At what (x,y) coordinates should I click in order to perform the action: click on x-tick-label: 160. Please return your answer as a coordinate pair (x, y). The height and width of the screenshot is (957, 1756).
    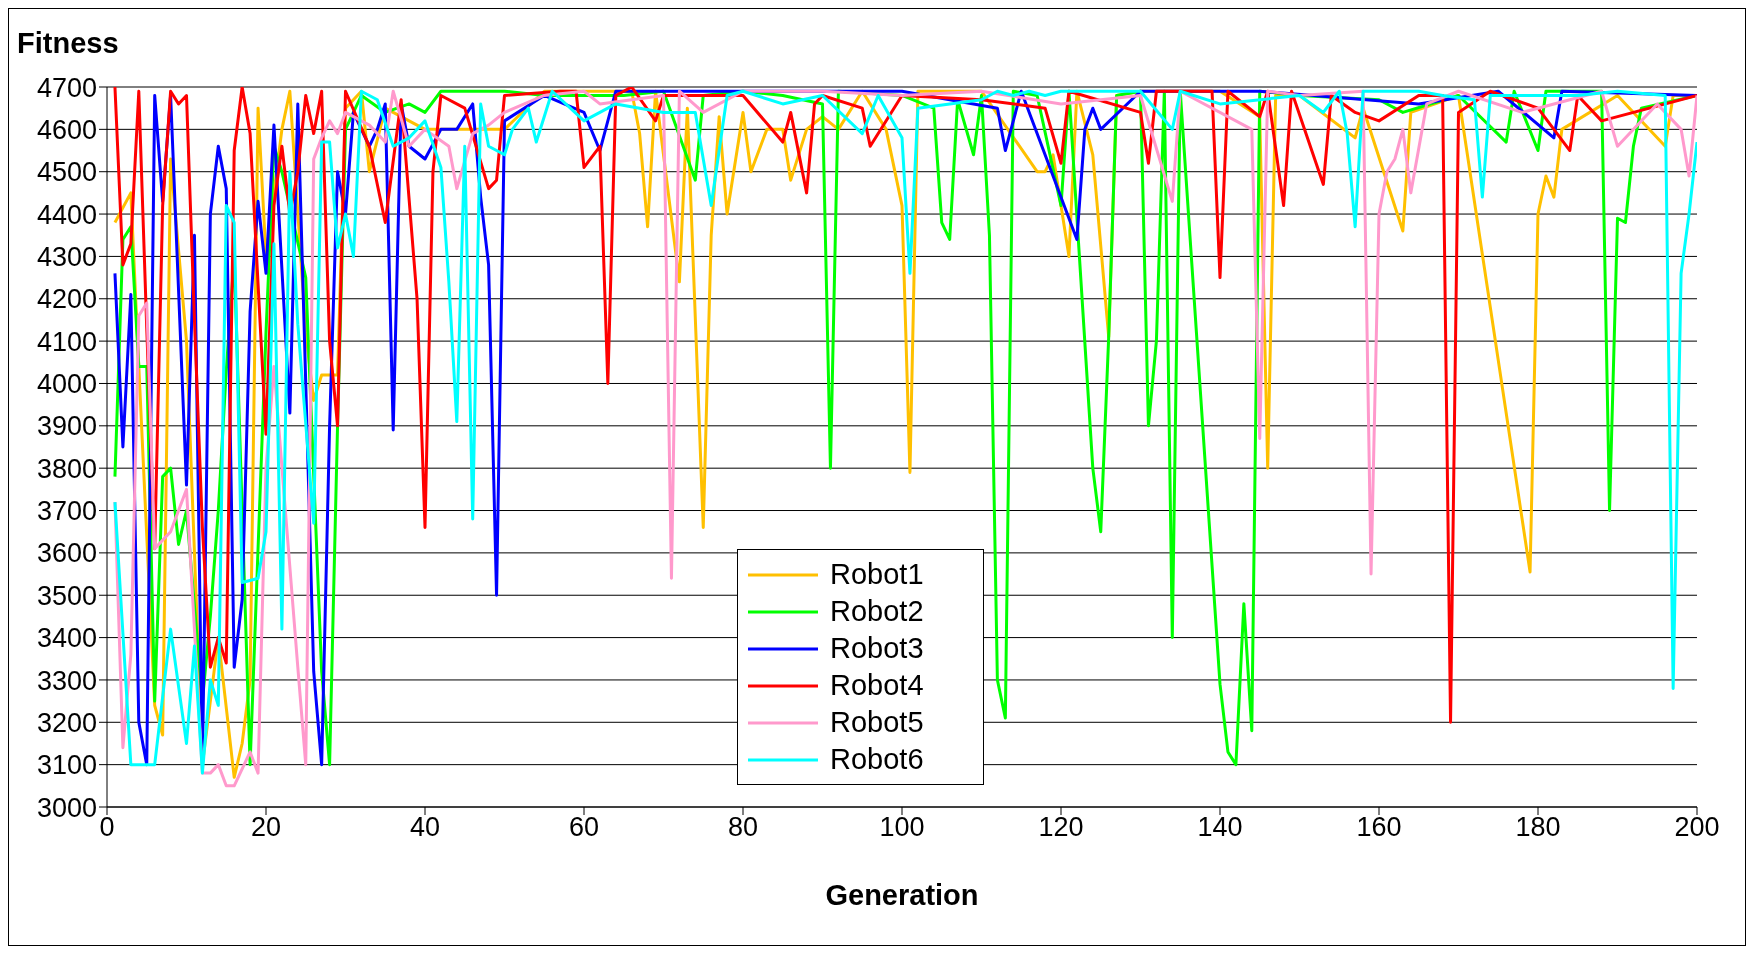
    Looking at the image, I should click on (1379, 827).